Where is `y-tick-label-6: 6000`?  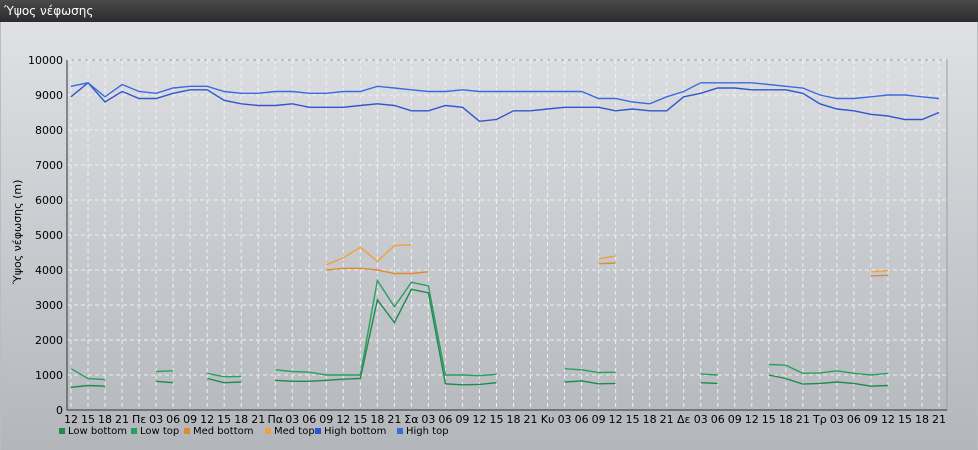 y-tick-label-6: 6000 is located at coordinates (49, 200).